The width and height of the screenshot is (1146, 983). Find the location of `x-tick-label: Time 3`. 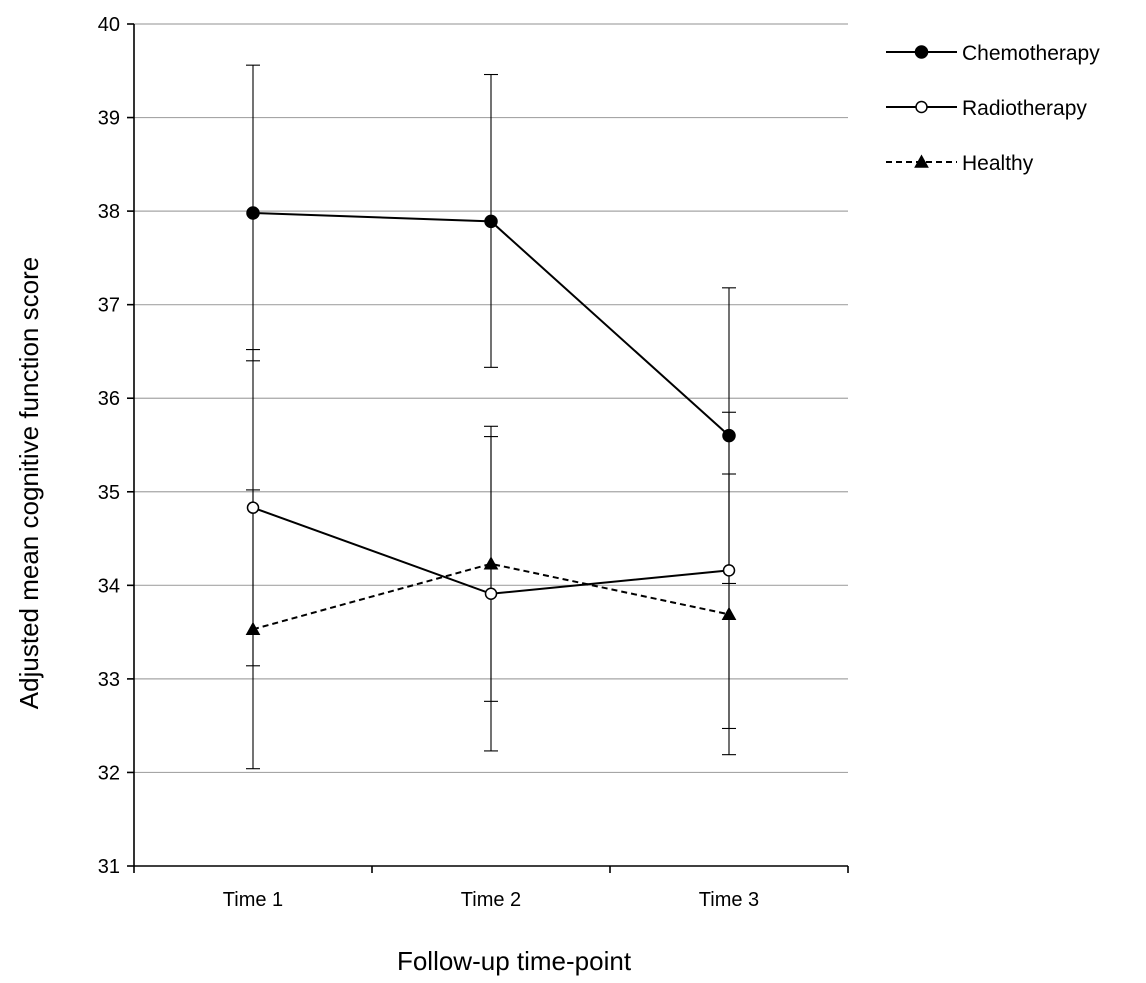

x-tick-label: Time 3 is located at coordinates (729, 900).